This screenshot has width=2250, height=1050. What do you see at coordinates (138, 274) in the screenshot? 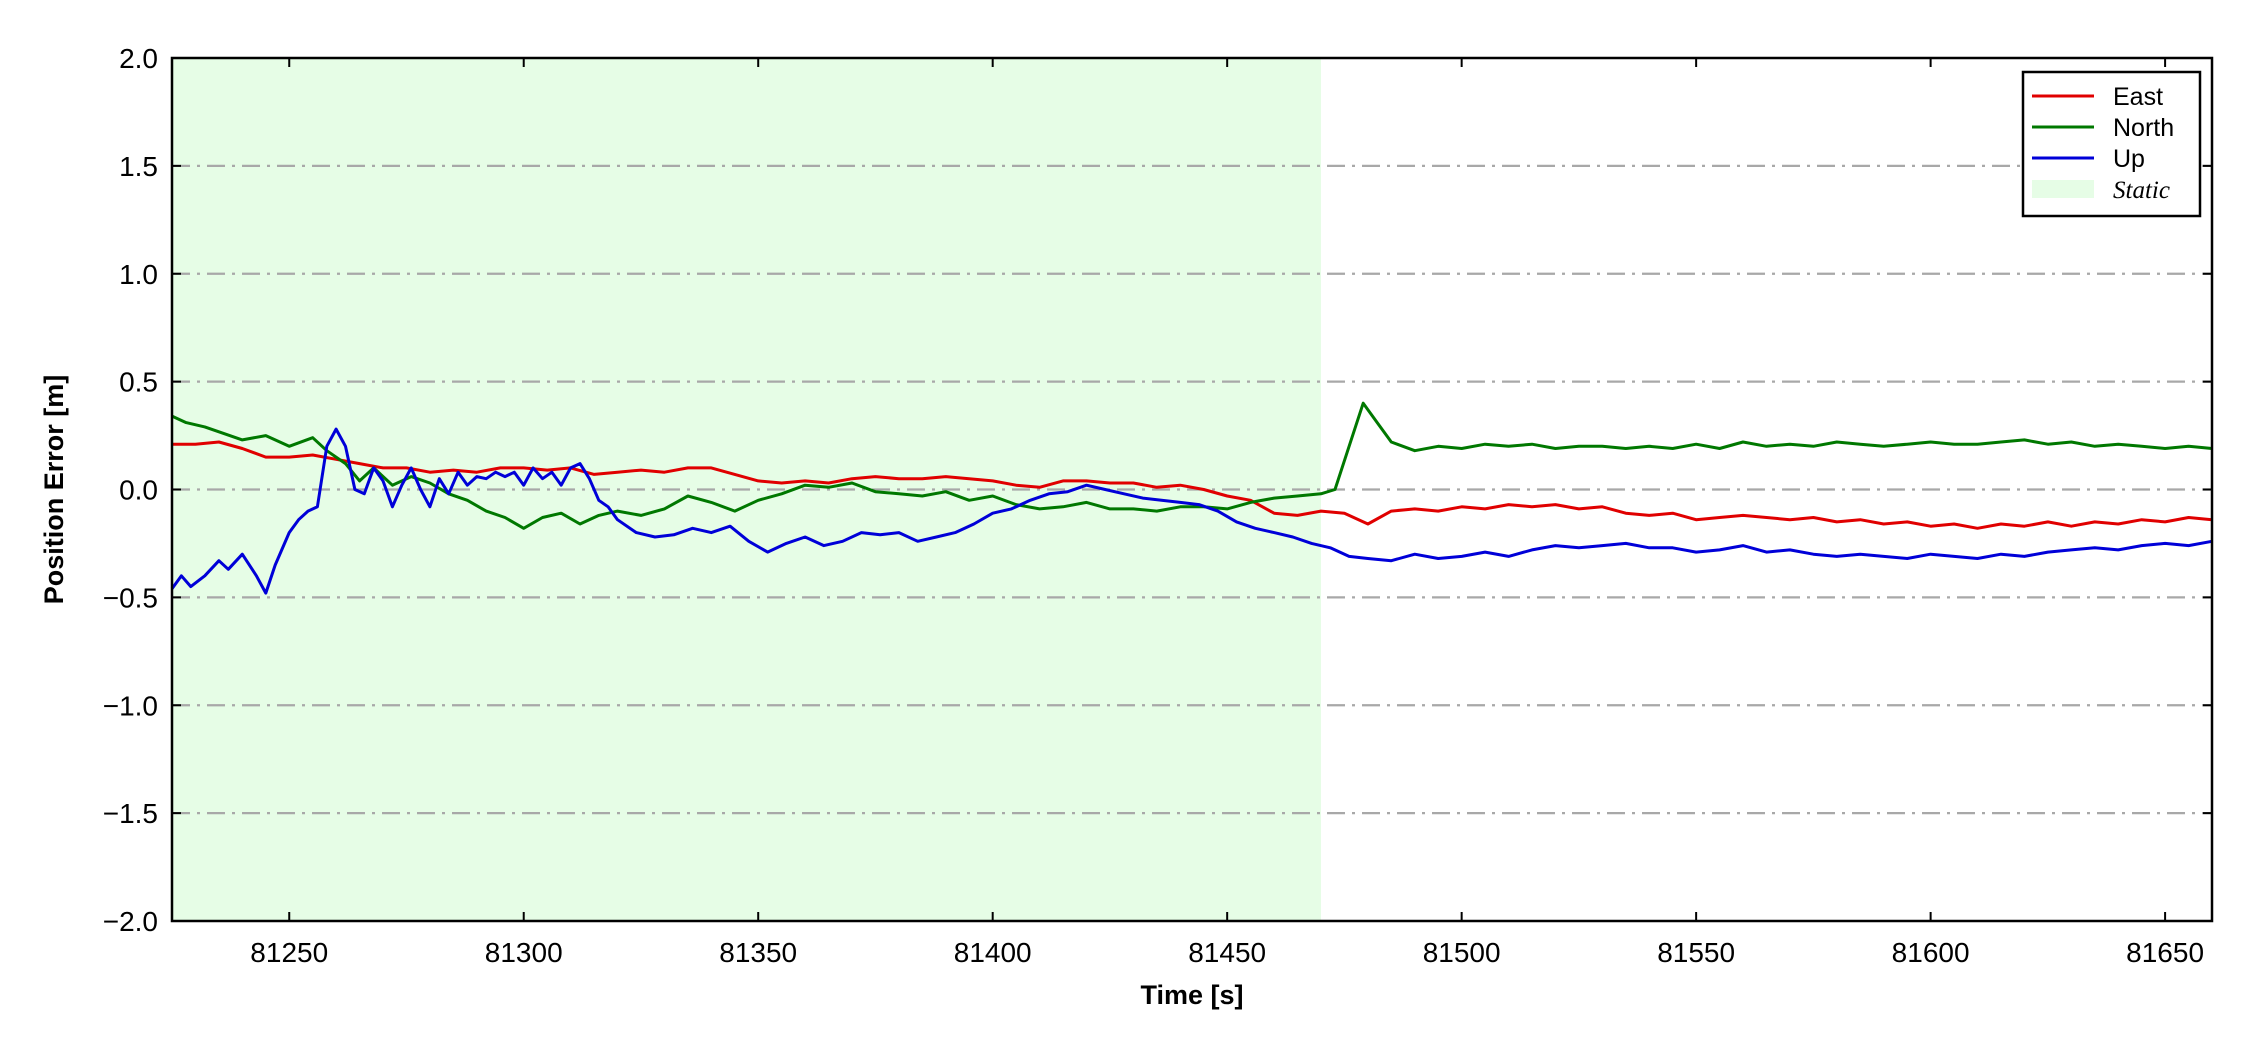
I see `y-tick-label: 1.0` at bounding box center [138, 274].